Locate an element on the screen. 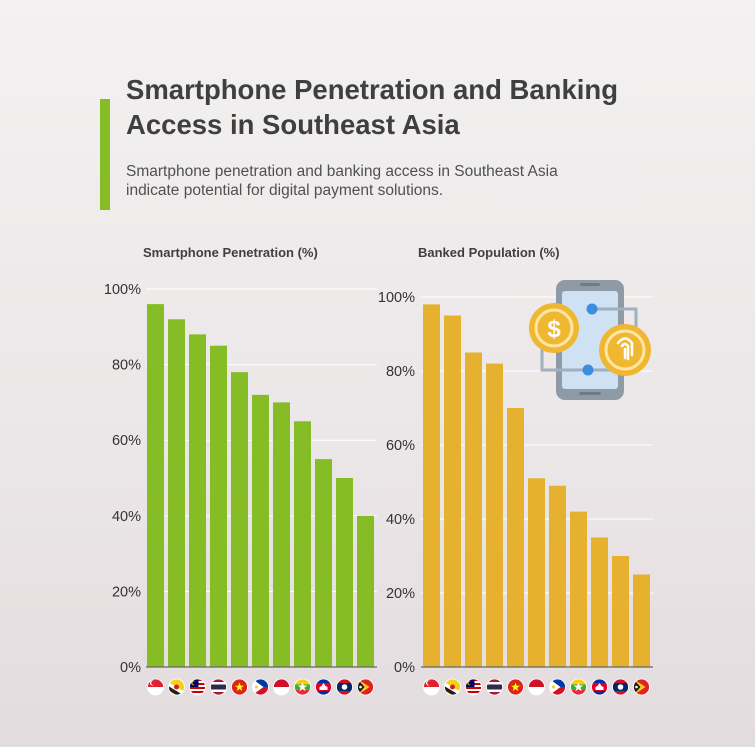  smartphone-y-tick-label: 40% is located at coordinates (126, 517).